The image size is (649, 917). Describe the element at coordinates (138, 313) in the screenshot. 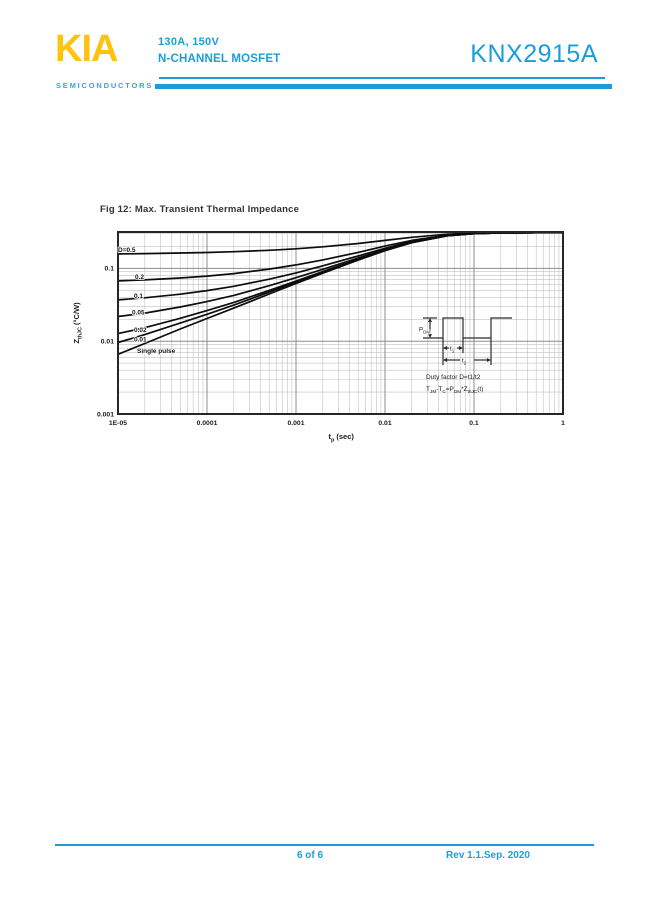

I see `curve-label: 0.05` at that location.